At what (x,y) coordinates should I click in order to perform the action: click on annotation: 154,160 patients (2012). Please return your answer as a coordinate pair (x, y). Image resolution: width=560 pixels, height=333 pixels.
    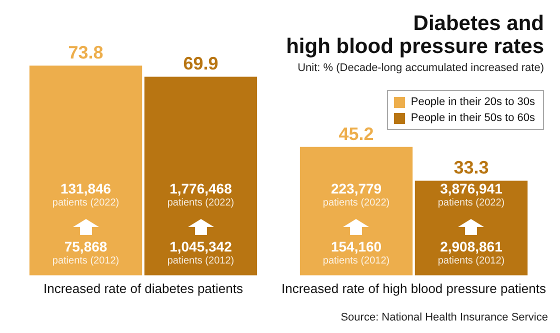
    Looking at the image, I should click on (356, 252).